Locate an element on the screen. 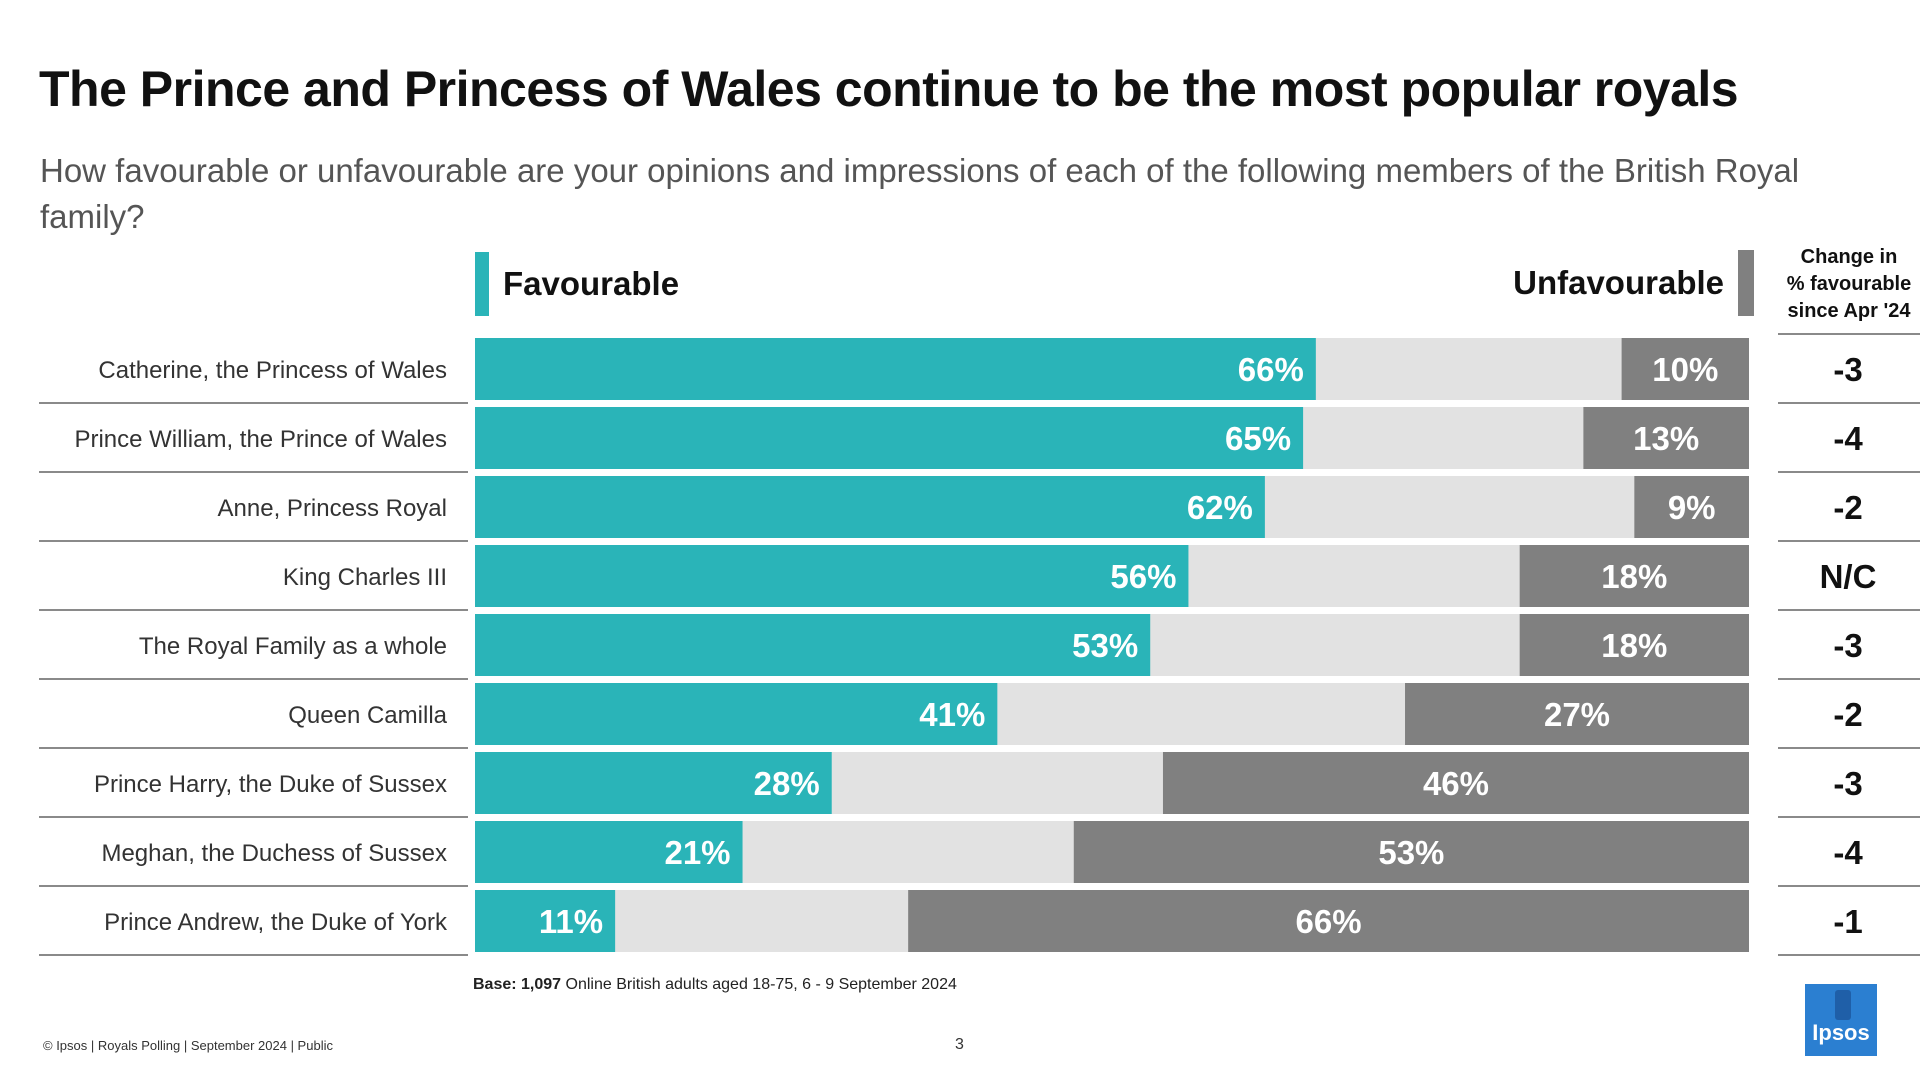 The width and height of the screenshot is (1920, 1080). unfavourable-value-label: 53% is located at coordinates (1411, 852).